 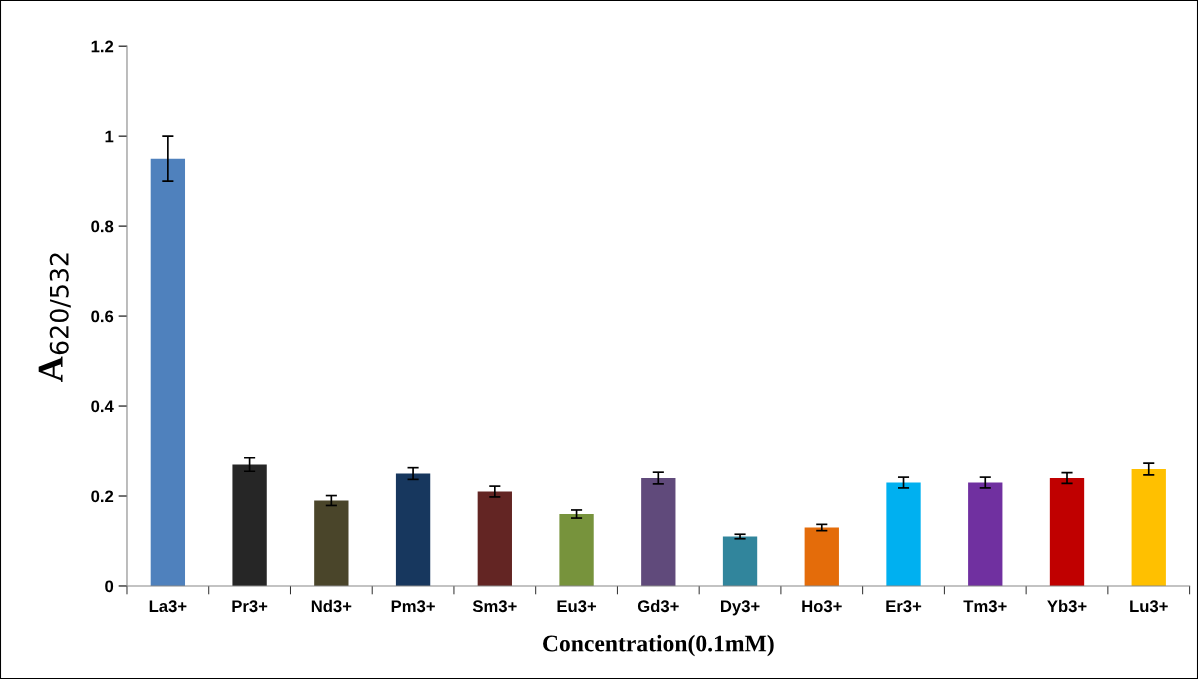 What do you see at coordinates (740, 608) in the screenshot?
I see `x-tick-label: Dy3+` at bounding box center [740, 608].